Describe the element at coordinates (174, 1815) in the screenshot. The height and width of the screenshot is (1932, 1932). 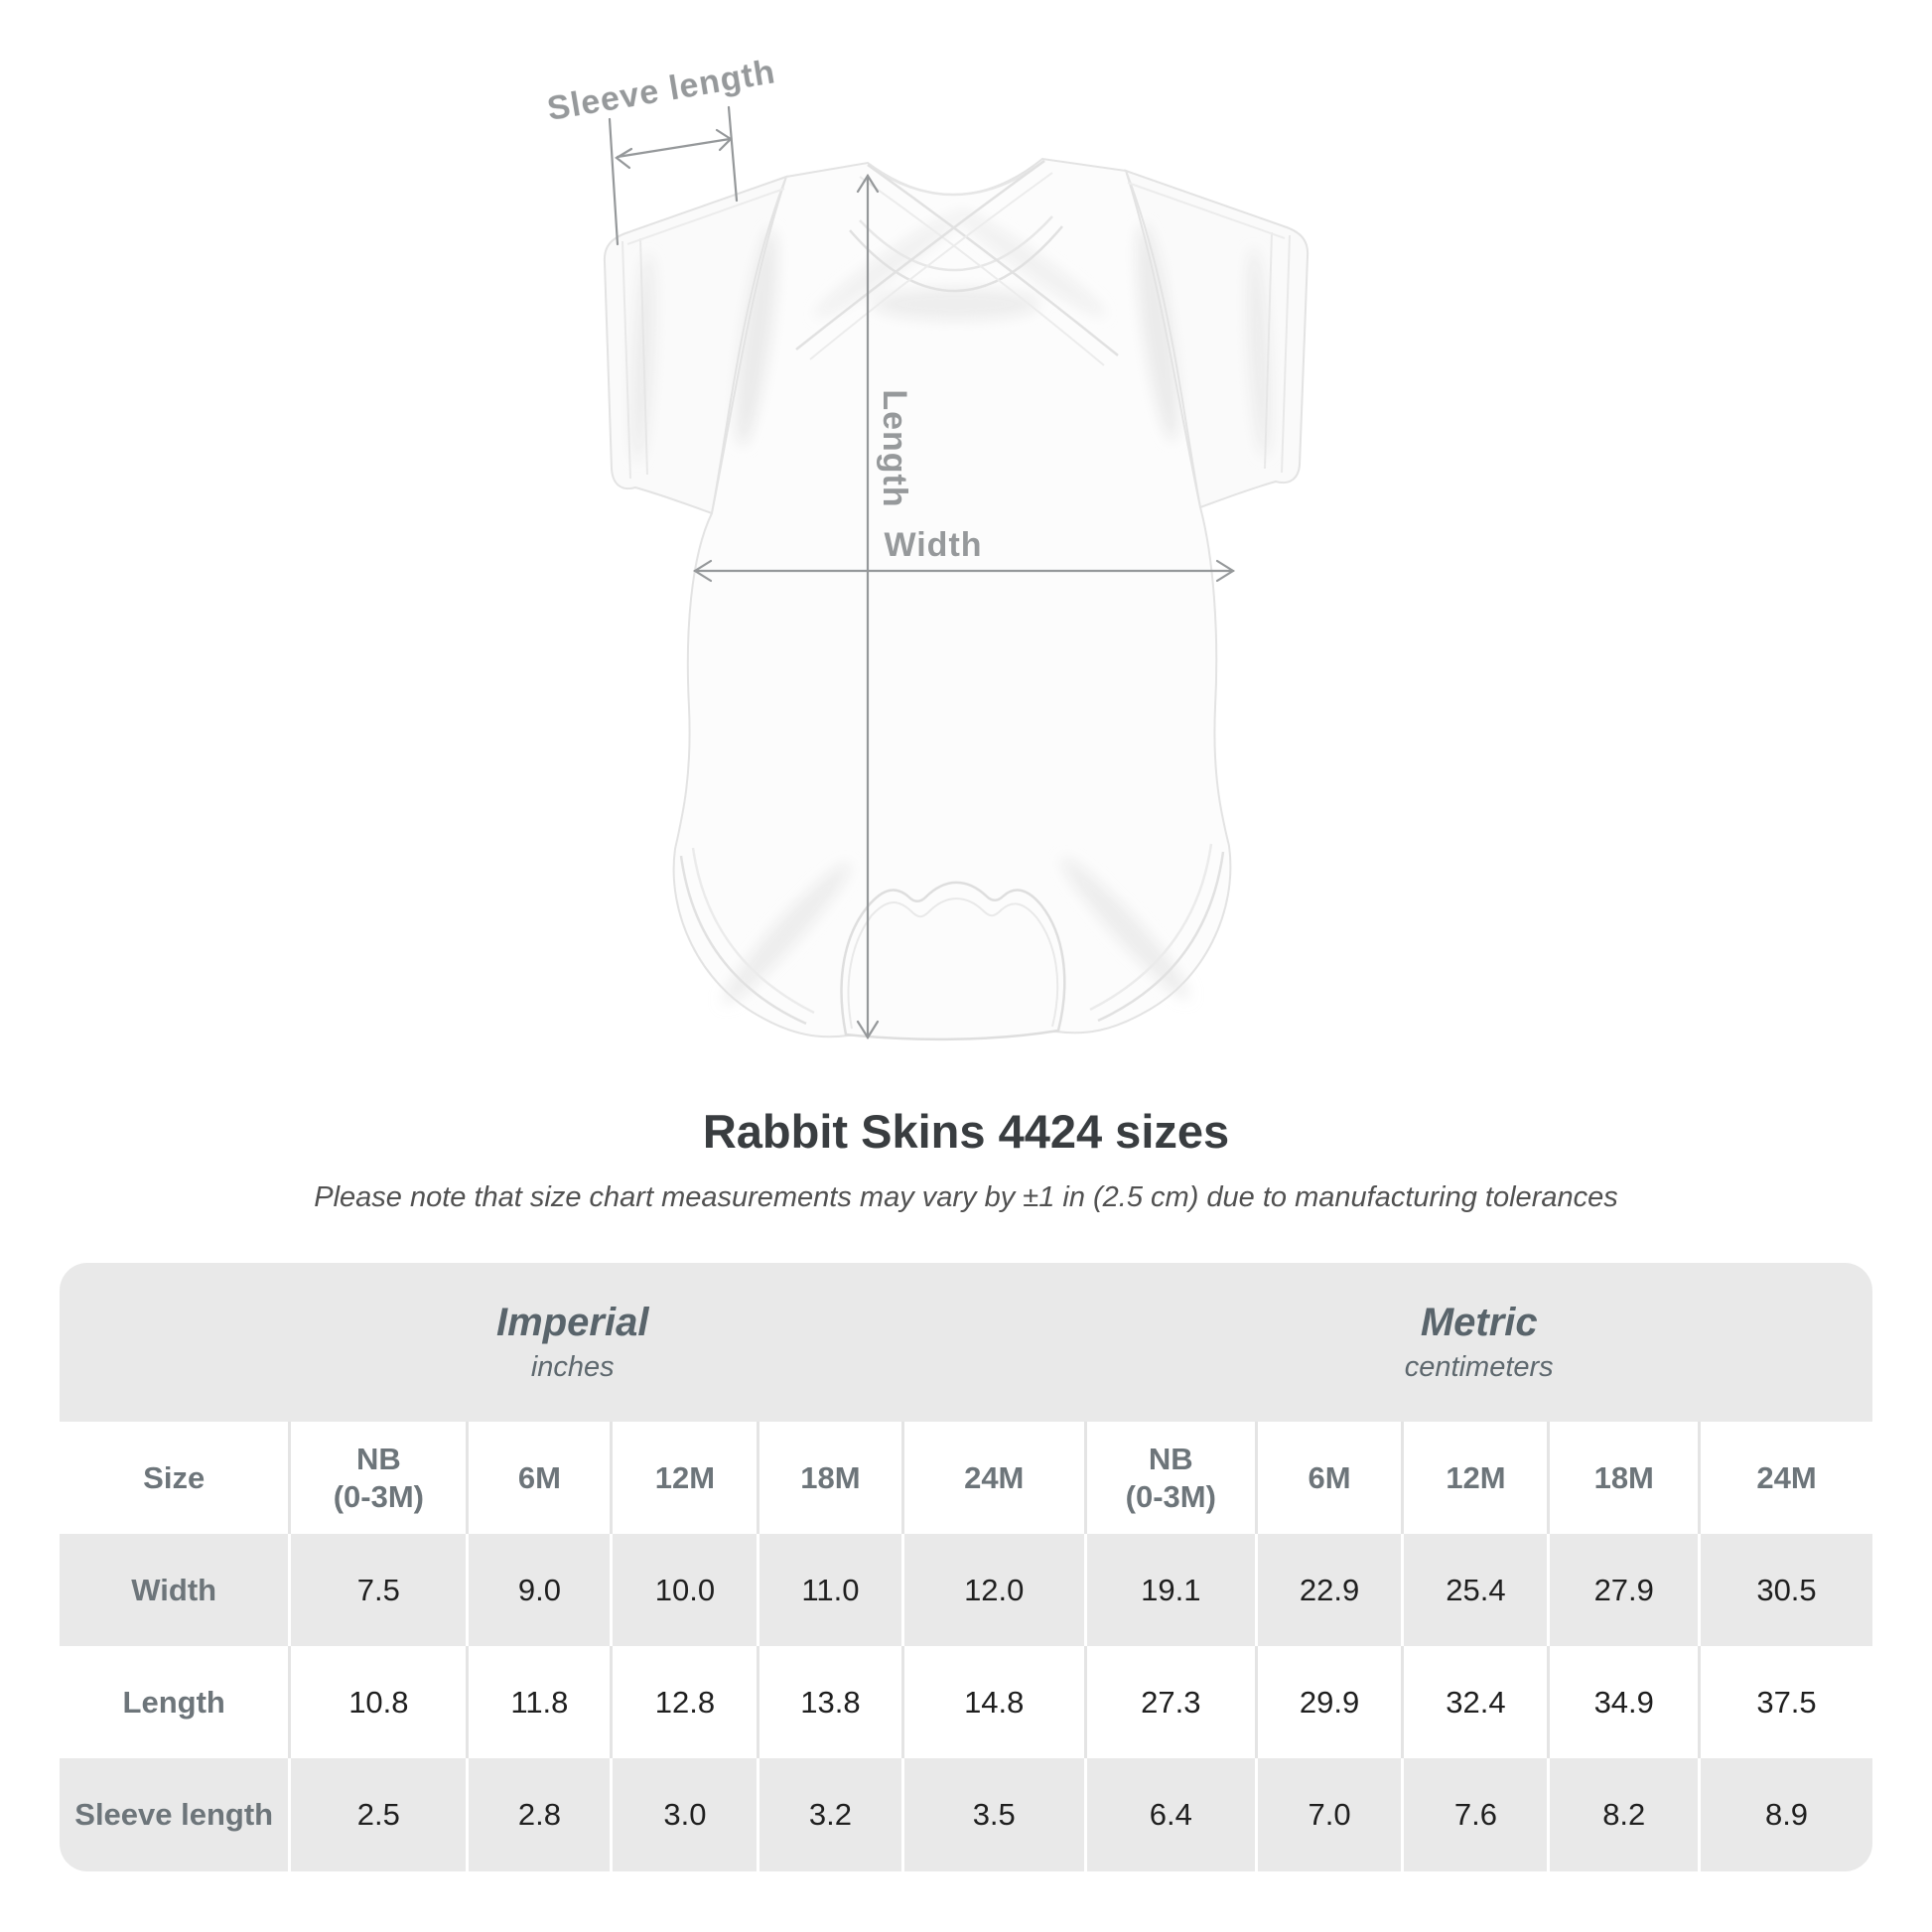
I see `row-label: Sleeve length` at that location.